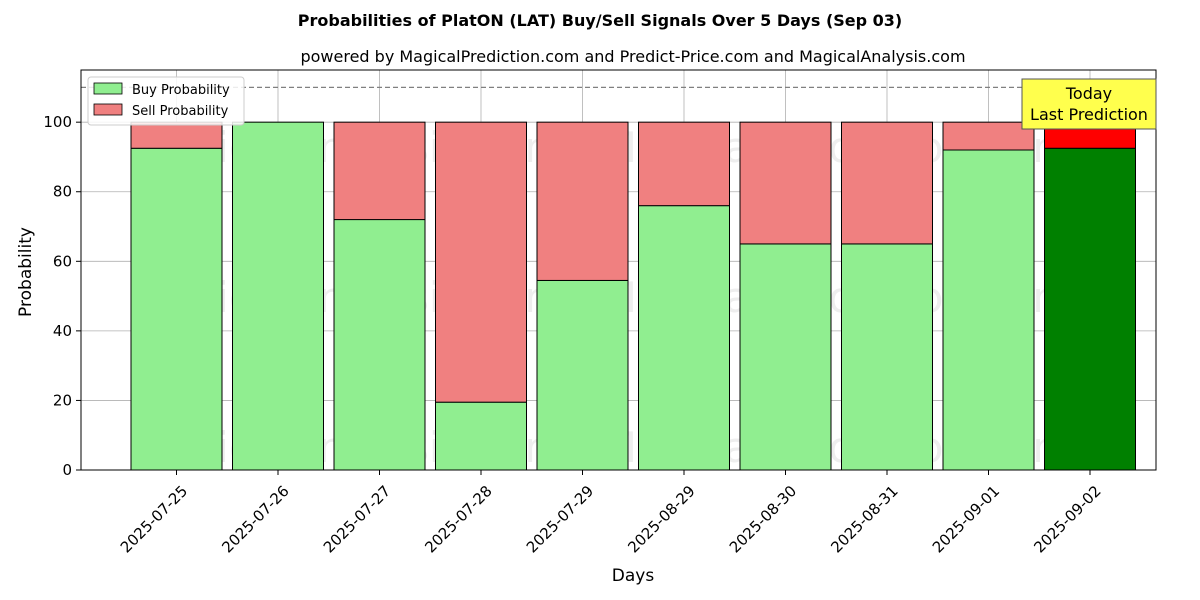 This screenshot has width=1200, height=600. I want to click on legend-sell-swatch, so click(108, 109).